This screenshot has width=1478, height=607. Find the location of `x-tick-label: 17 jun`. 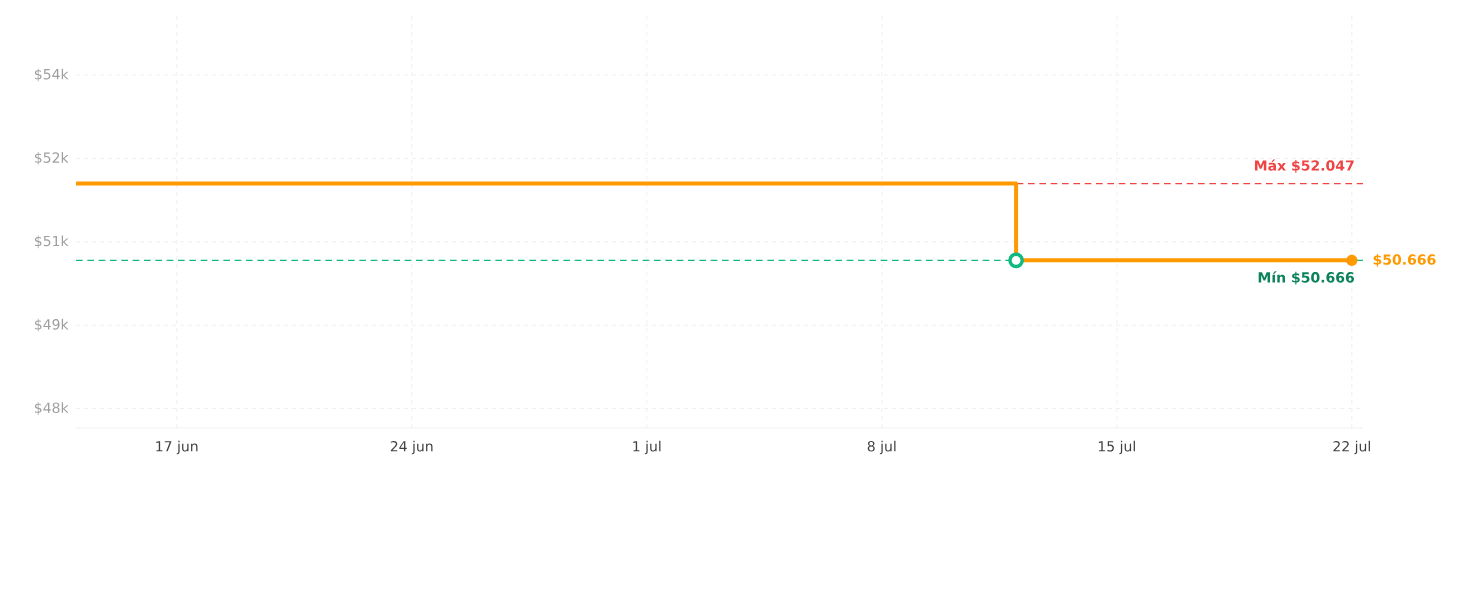

x-tick-label: 17 jun is located at coordinates (177, 447).